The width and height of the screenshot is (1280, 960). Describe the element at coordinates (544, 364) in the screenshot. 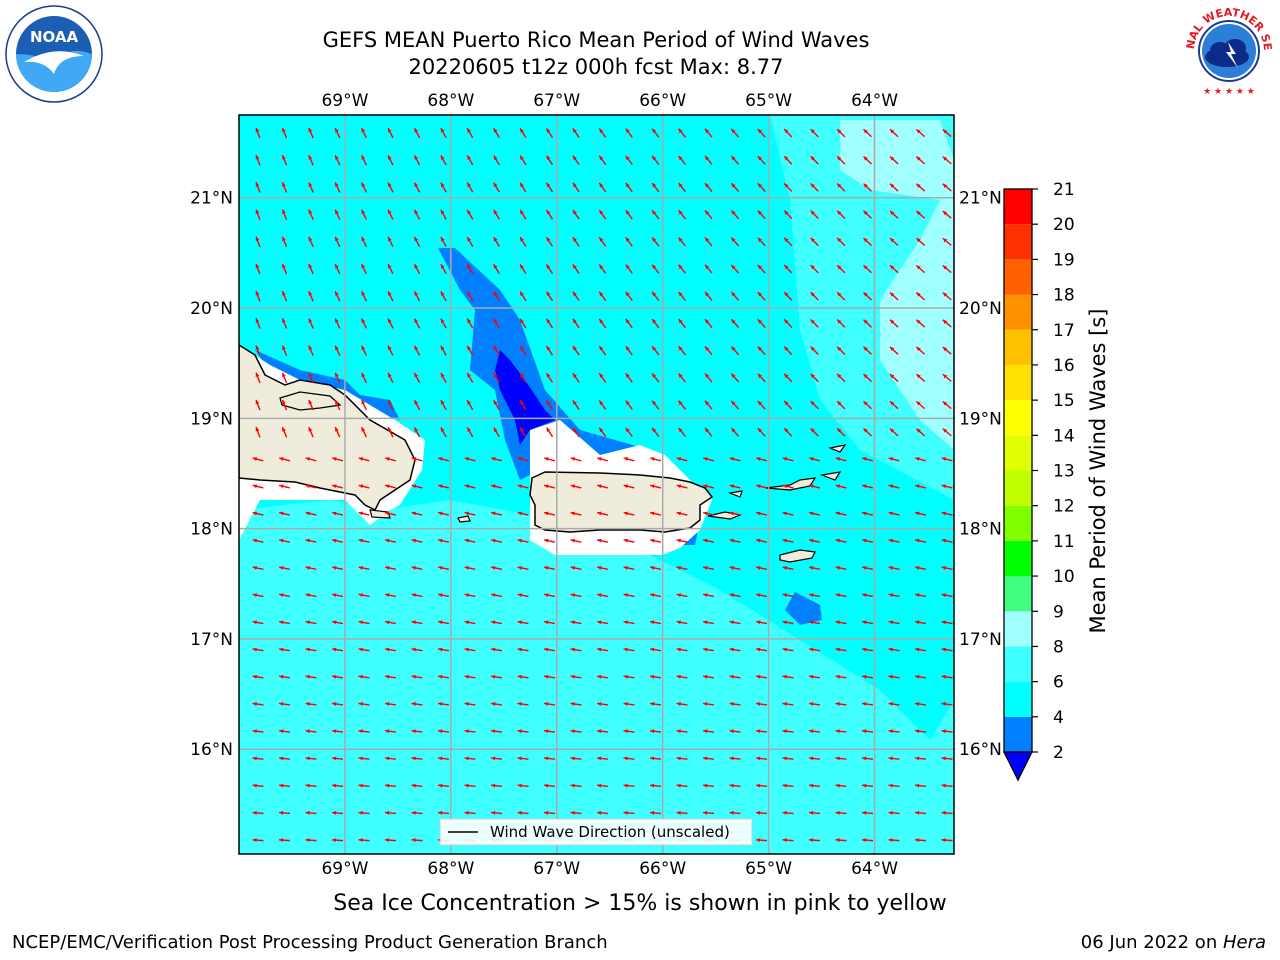

I see `ocean-2-4s-region` at that location.